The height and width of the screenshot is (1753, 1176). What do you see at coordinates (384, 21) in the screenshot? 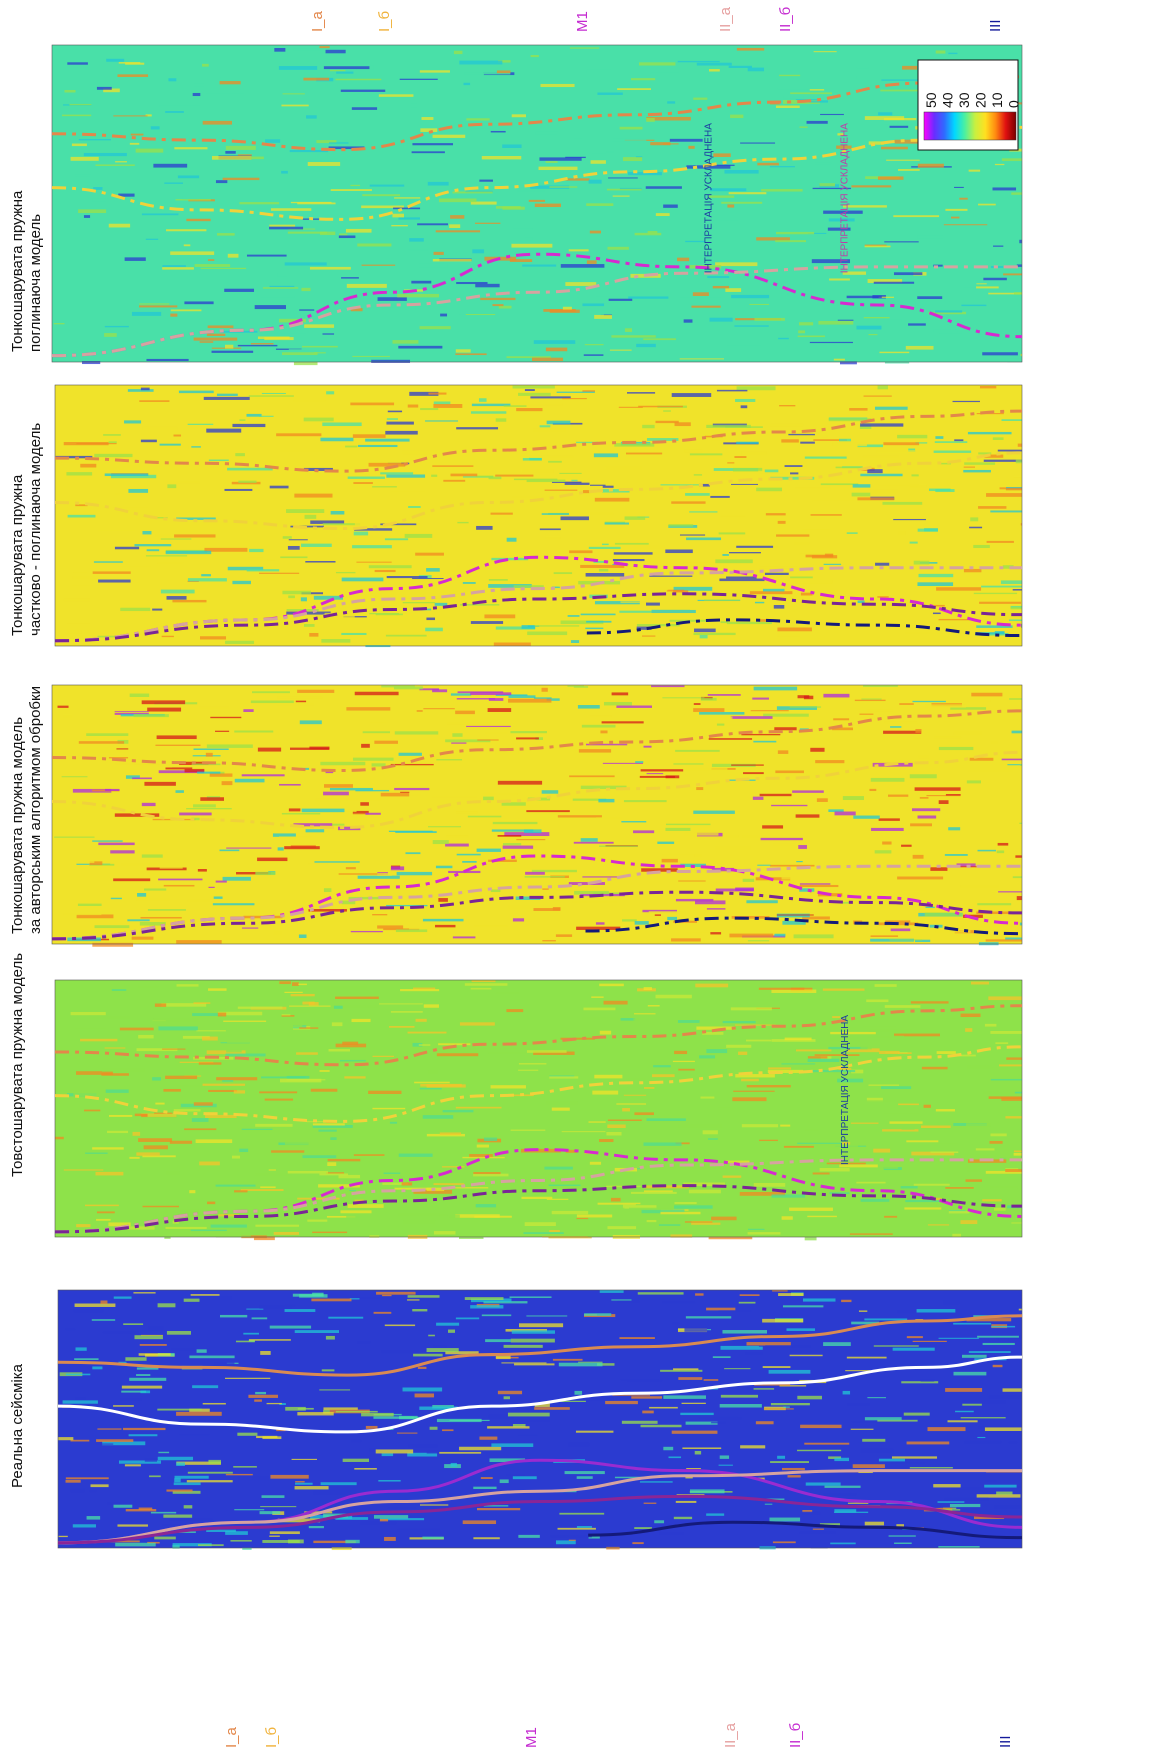
I see `horizon-label-right: I_б` at bounding box center [384, 21].